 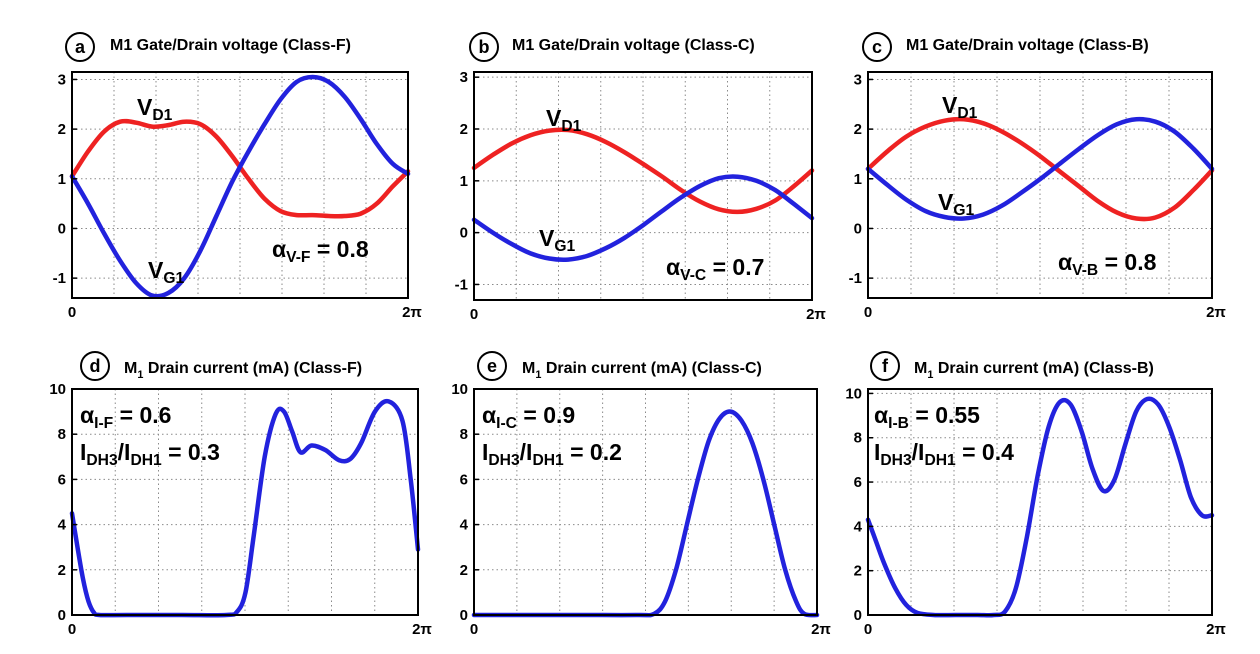 I want to click on panel-note-part: DH1, so click(x=940, y=460).